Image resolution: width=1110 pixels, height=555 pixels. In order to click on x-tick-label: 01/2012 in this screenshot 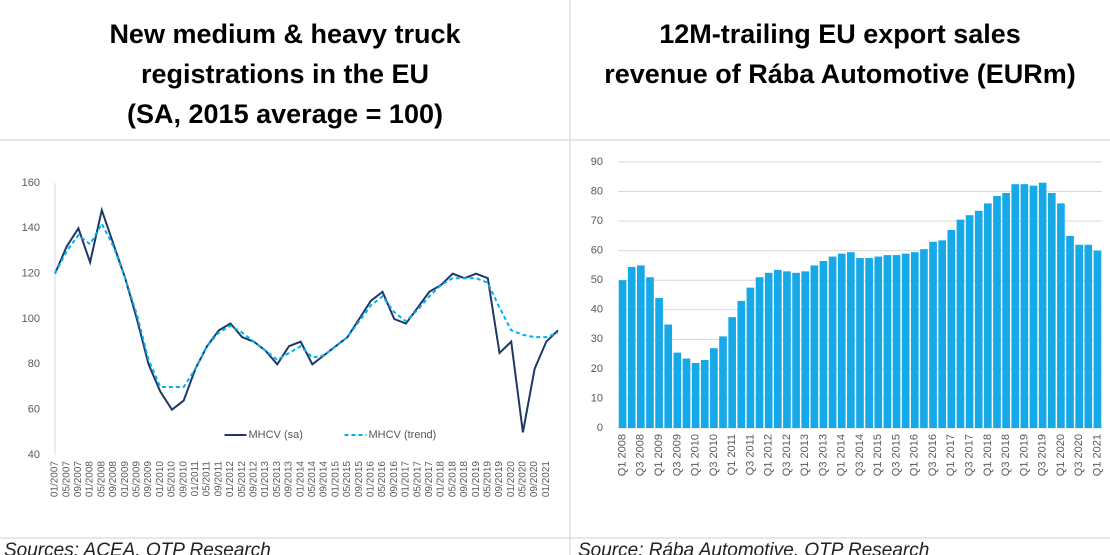, I will do `click(230, 479)`.